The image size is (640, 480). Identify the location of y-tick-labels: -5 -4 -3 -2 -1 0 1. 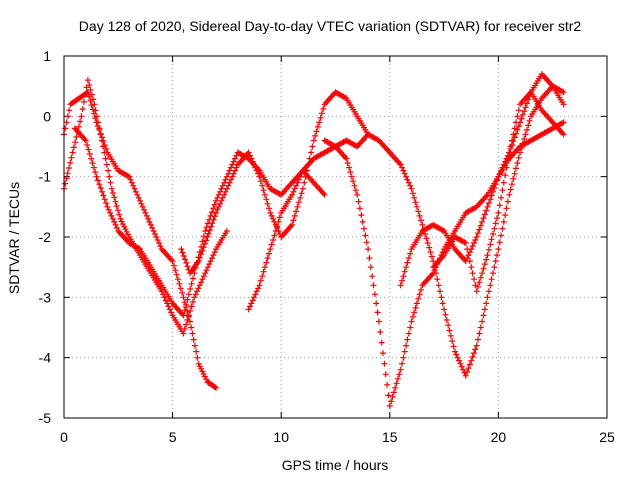
(45, 237).